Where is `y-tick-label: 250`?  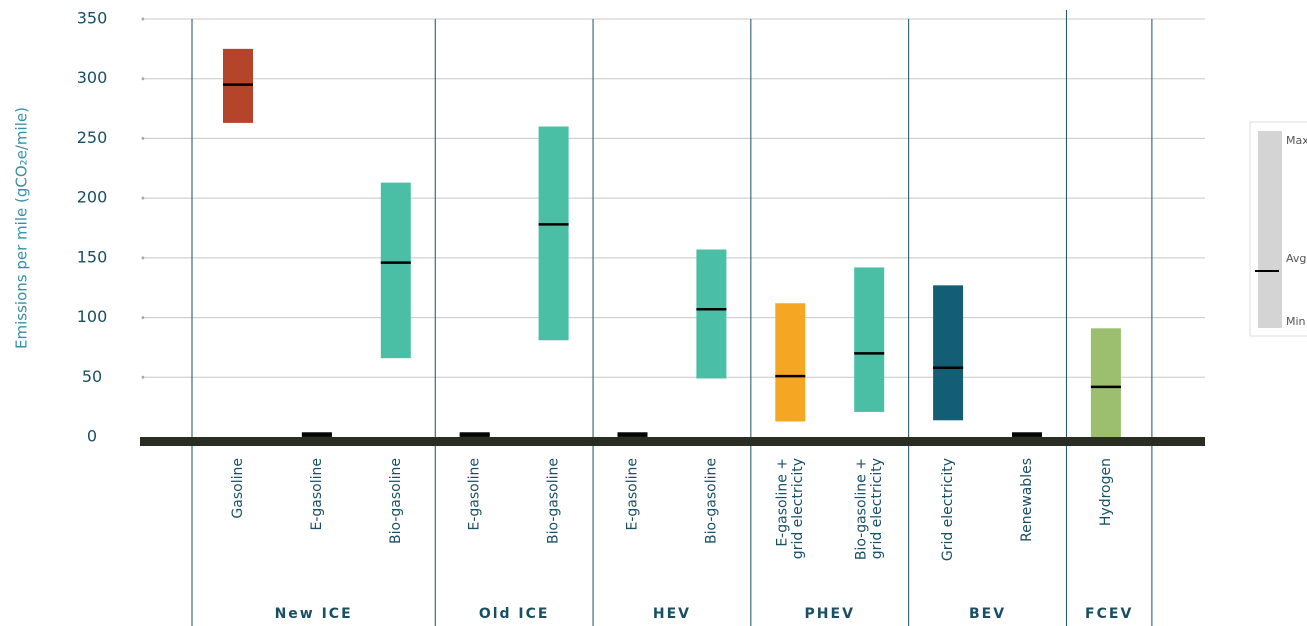 y-tick-label: 250 is located at coordinates (92, 137).